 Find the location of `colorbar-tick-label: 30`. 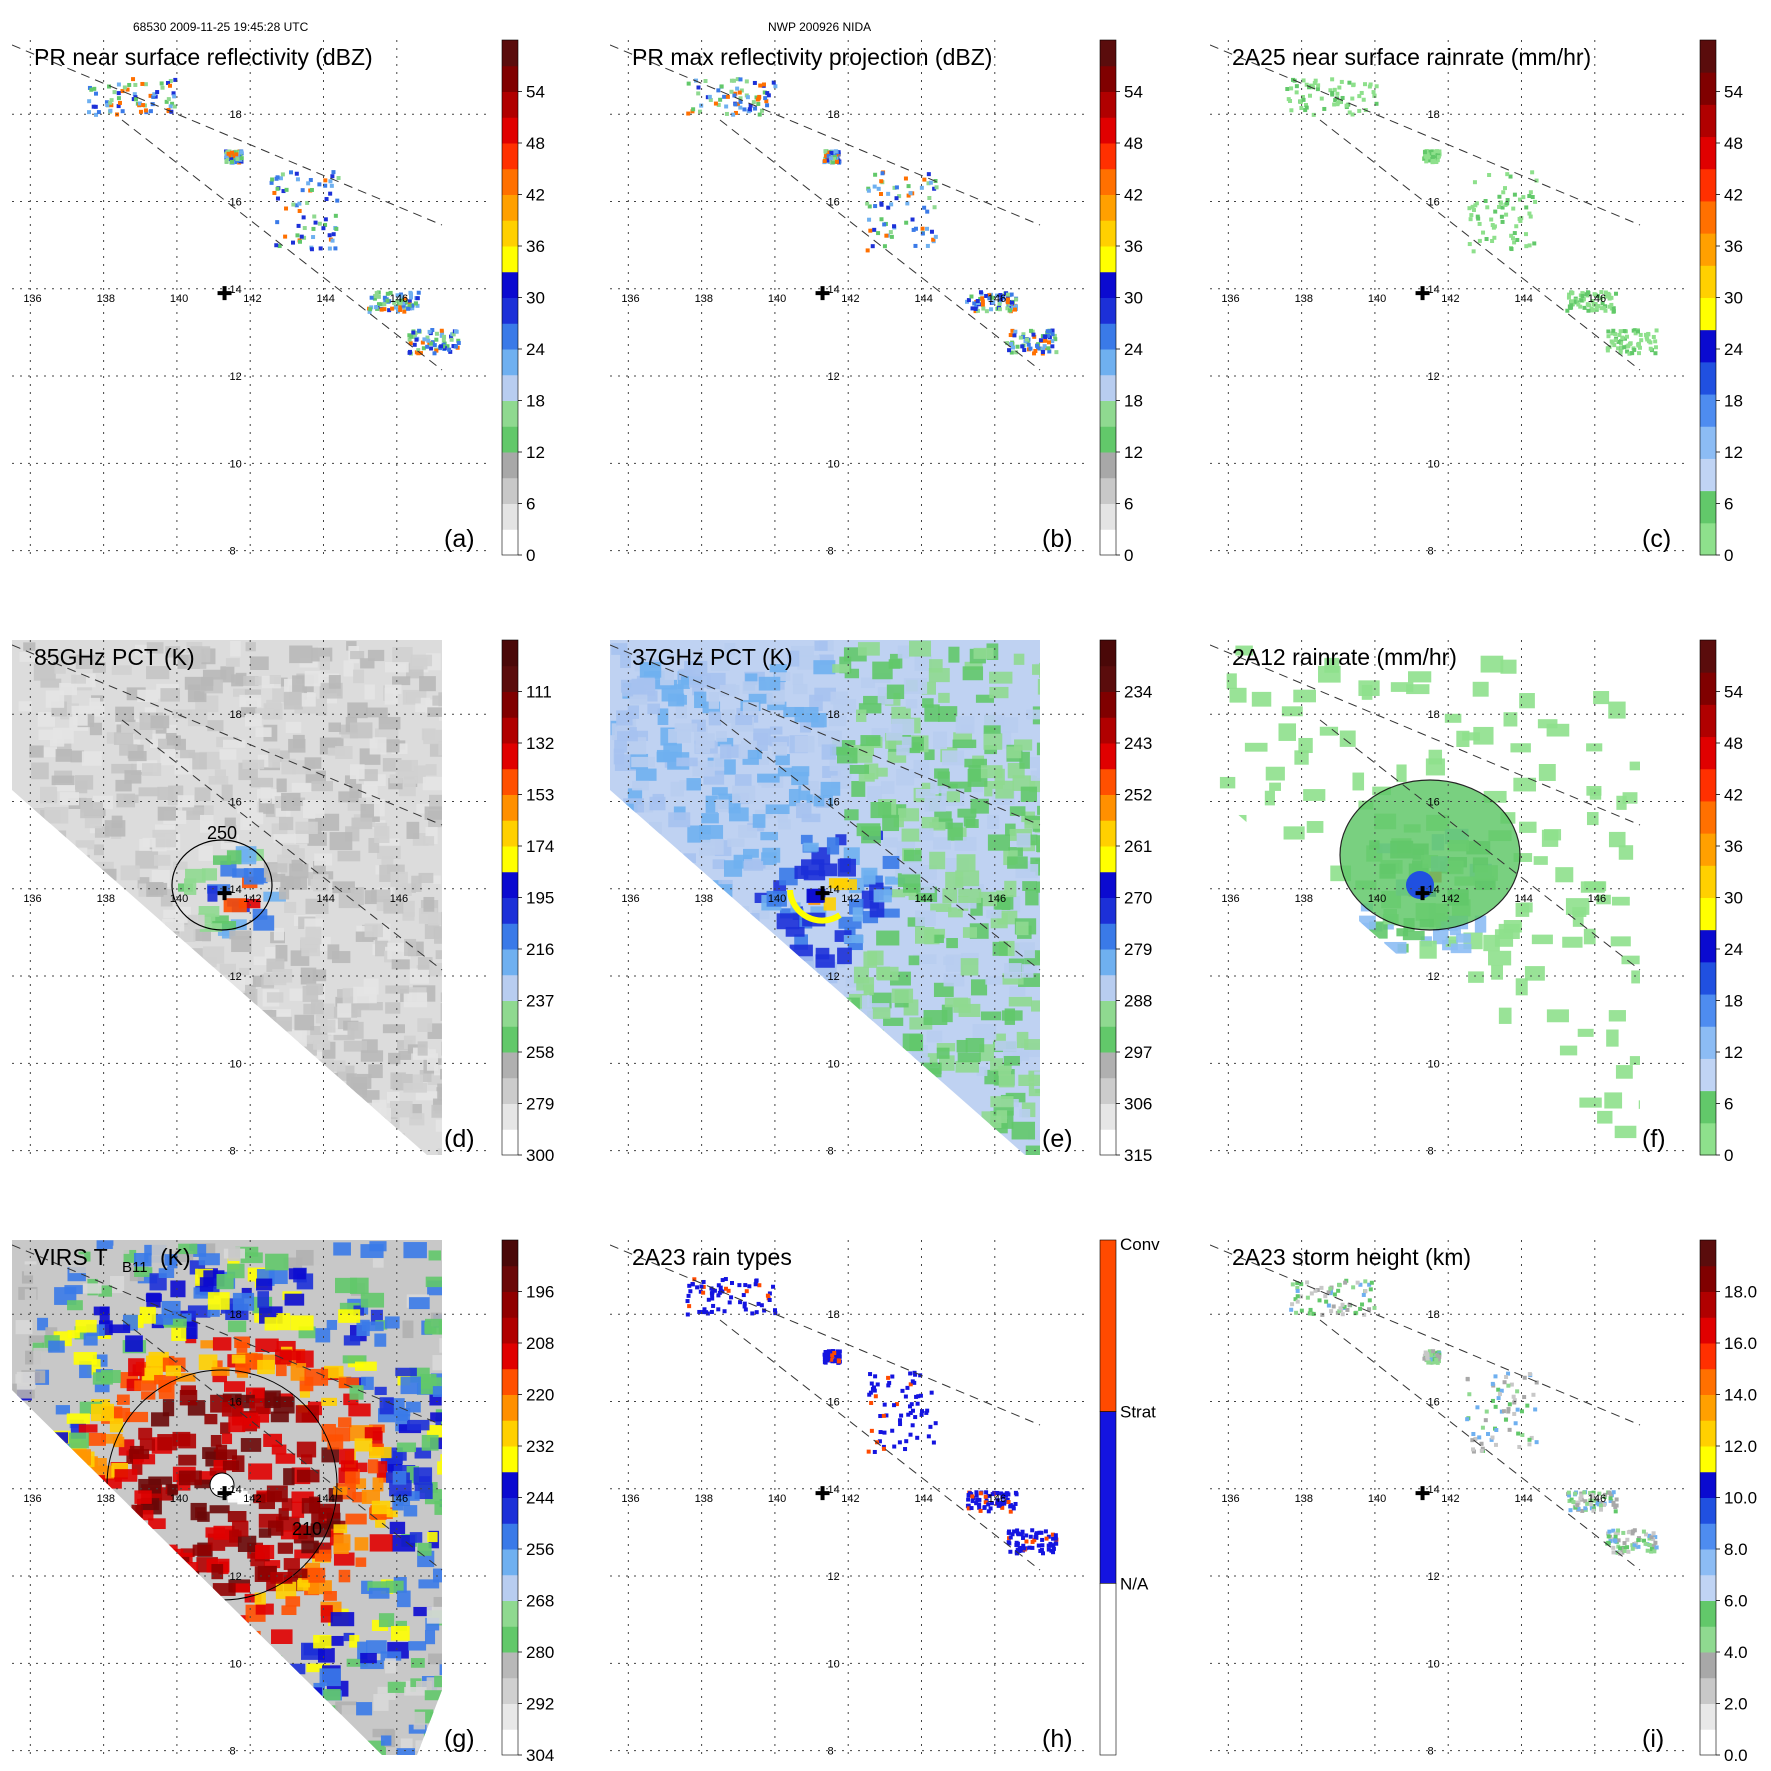

colorbar-tick-label: 30 is located at coordinates (1133, 298).